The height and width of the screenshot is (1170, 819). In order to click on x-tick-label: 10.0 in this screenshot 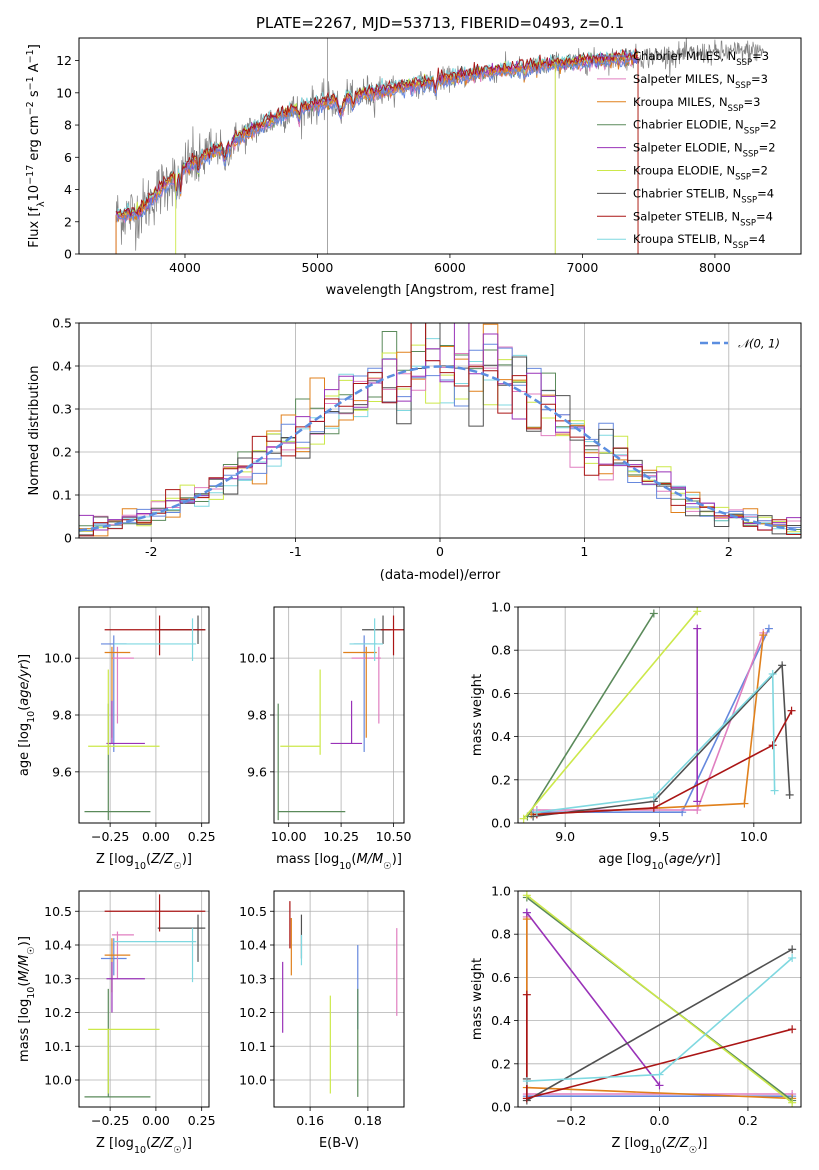, I will do `click(754, 836)`.